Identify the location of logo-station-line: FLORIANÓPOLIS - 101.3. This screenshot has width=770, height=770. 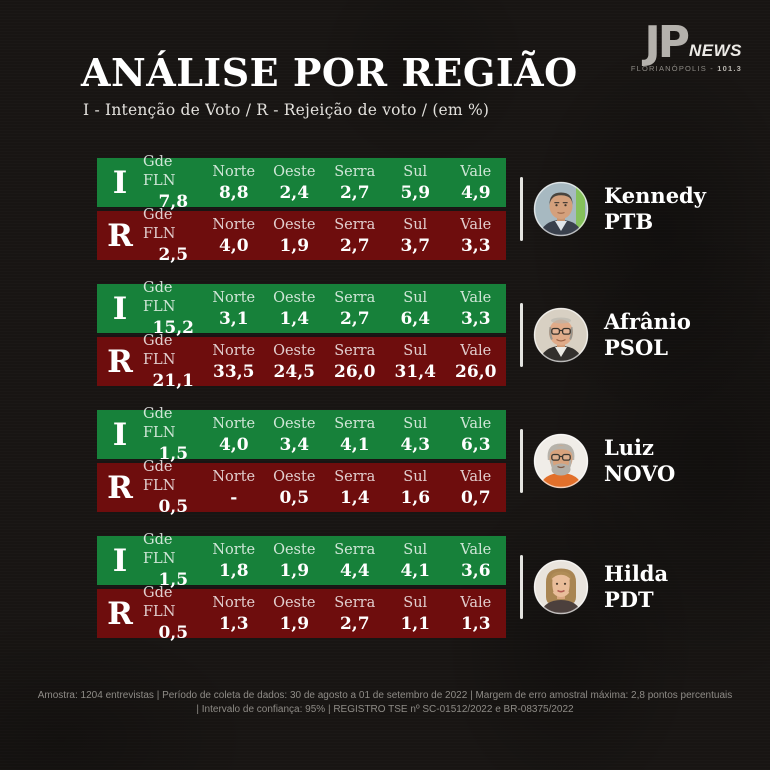
(677, 68).